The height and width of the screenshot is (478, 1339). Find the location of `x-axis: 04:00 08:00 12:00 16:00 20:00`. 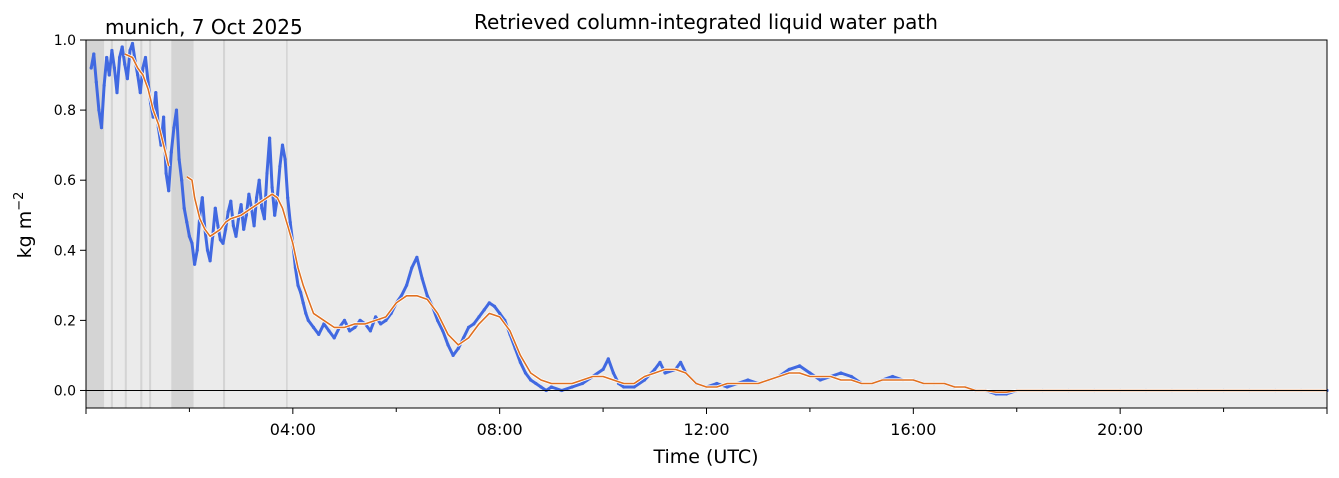

x-axis: 04:00 08:00 12:00 16:00 20:00 is located at coordinates (706, 423).